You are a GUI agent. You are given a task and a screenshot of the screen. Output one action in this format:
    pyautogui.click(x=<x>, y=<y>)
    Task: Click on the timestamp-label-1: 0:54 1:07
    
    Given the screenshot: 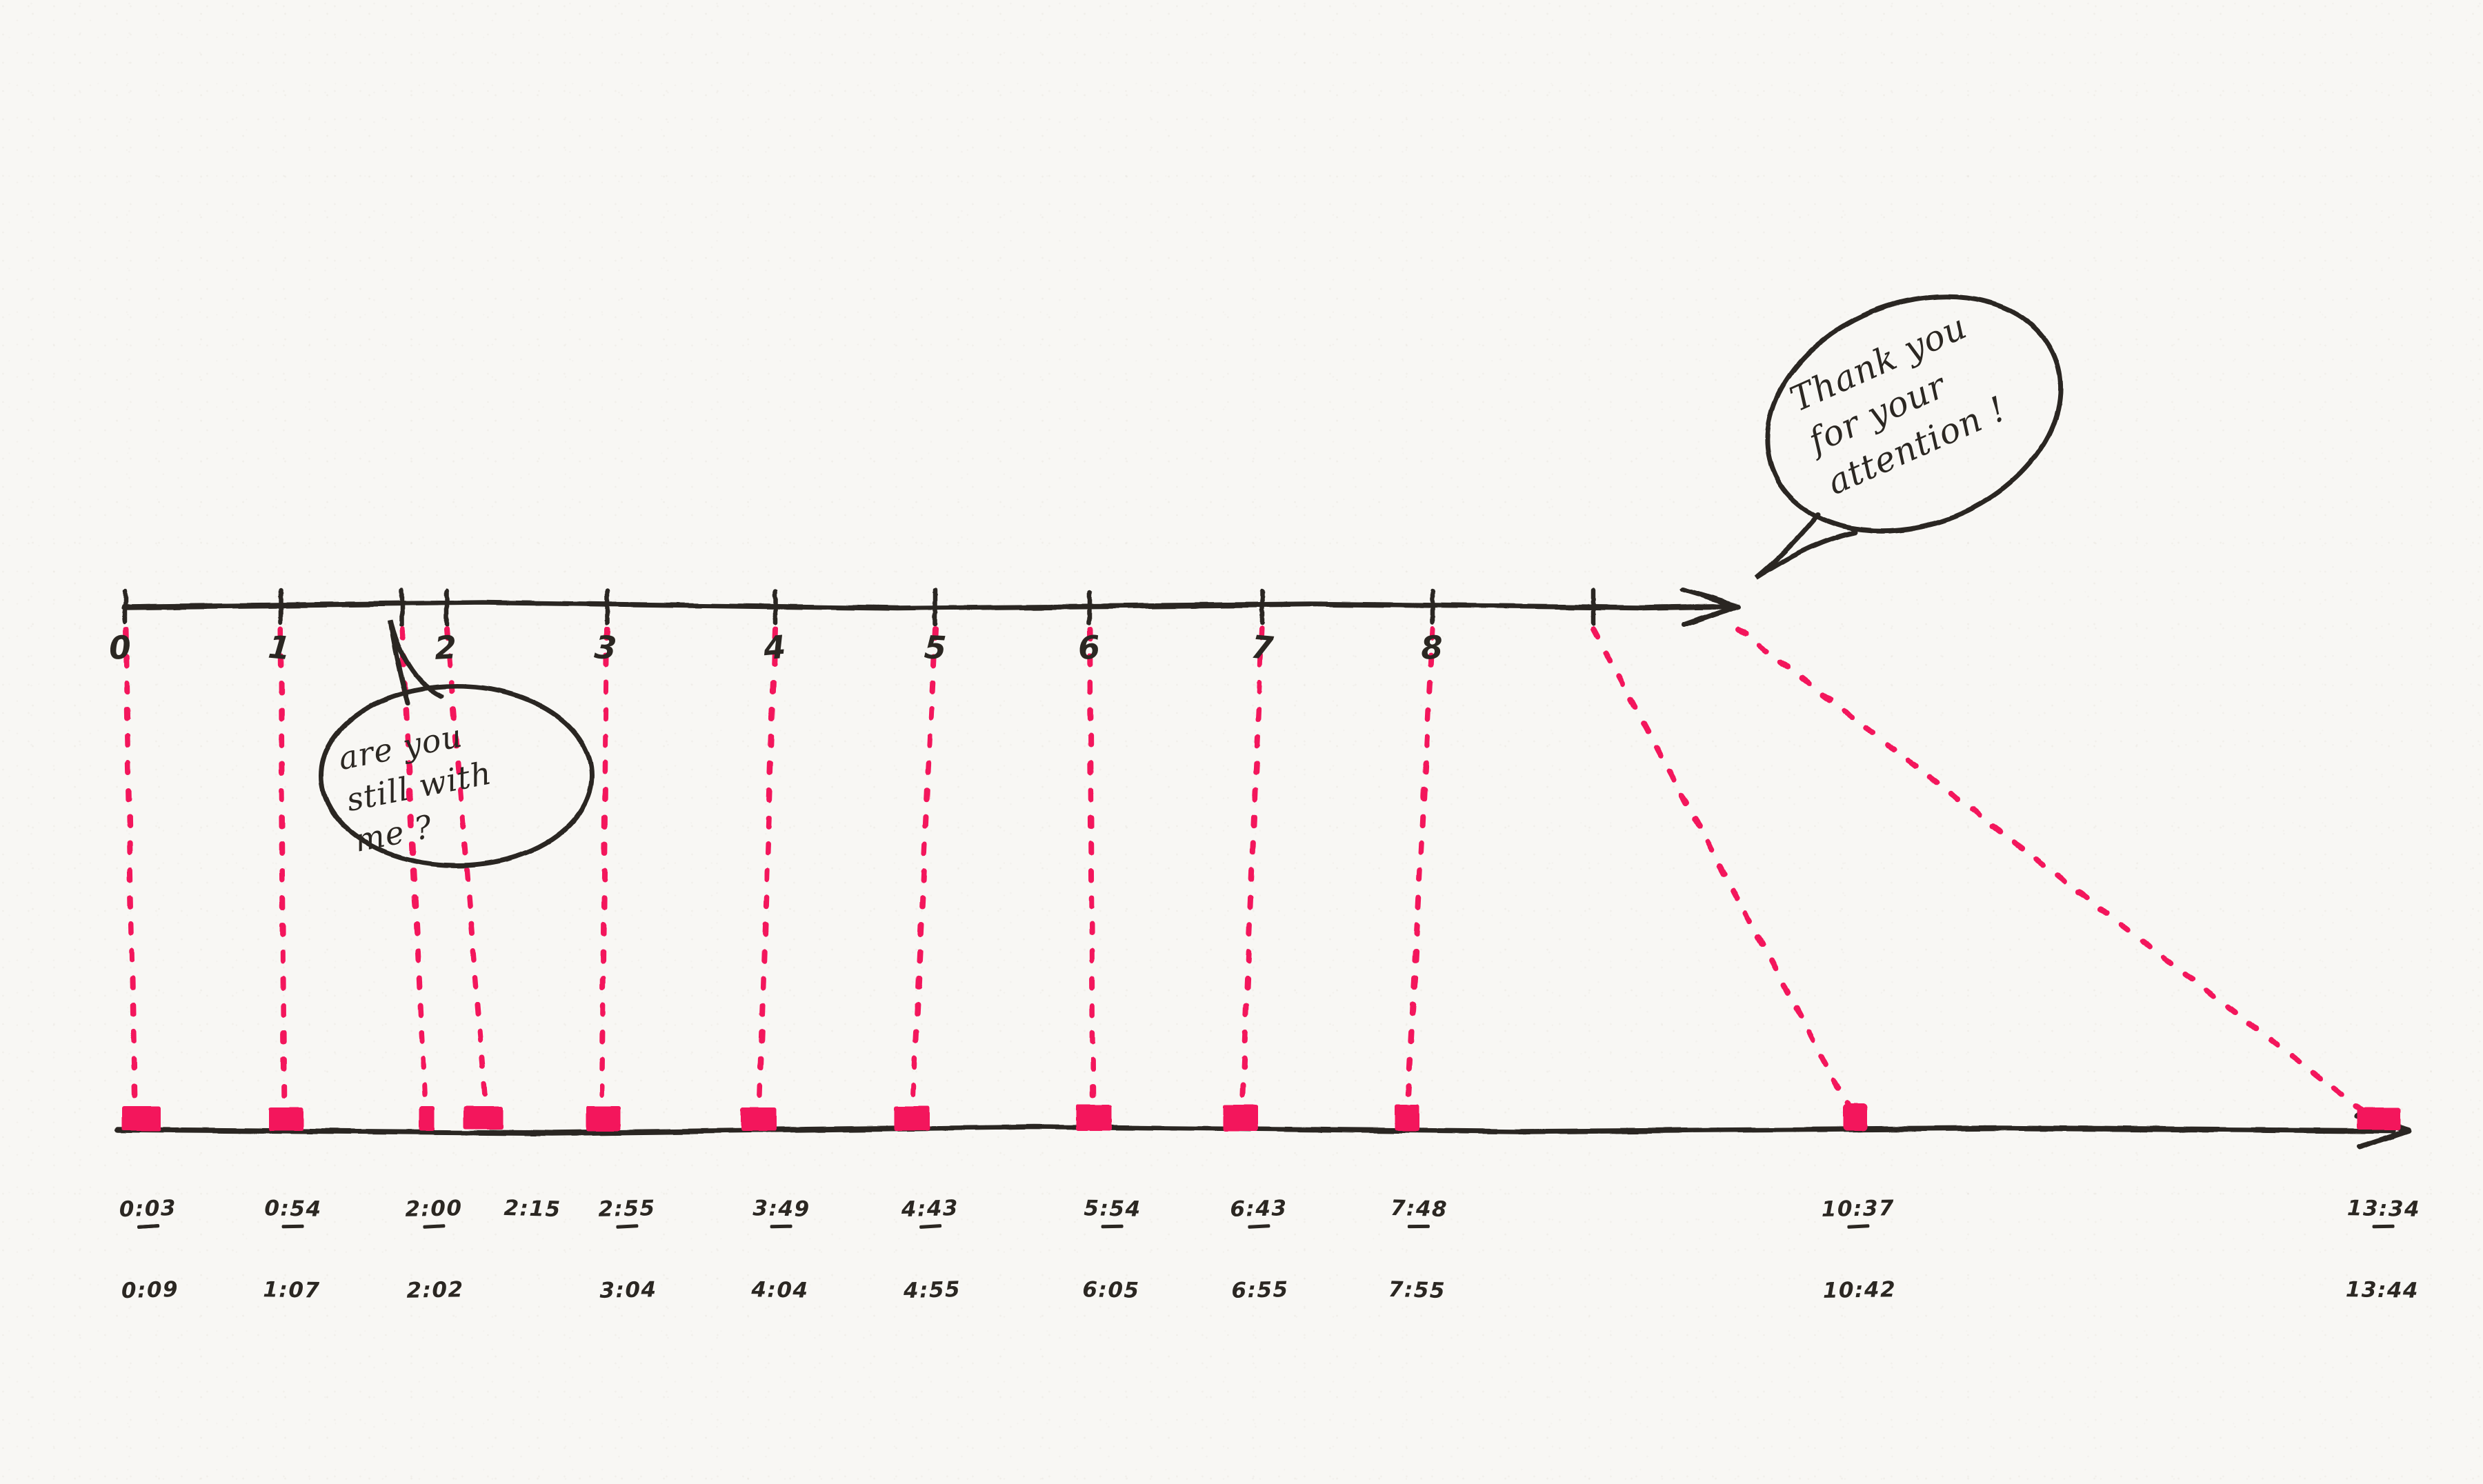 What is the action you would take?
    pyautogui.click(x=293, y=1249)
    